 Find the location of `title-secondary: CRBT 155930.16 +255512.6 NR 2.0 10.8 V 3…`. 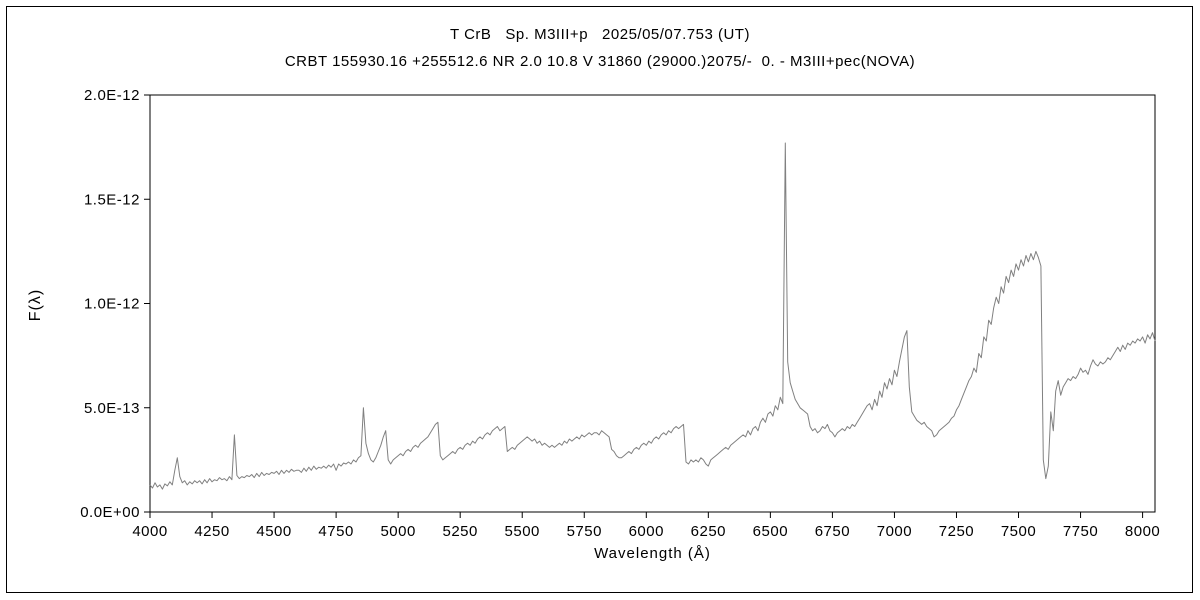

title-secondary: CRBT 155930.16 +255512.6 NR 2.0 10.8 V 3… is located at coordinates (600, 61).